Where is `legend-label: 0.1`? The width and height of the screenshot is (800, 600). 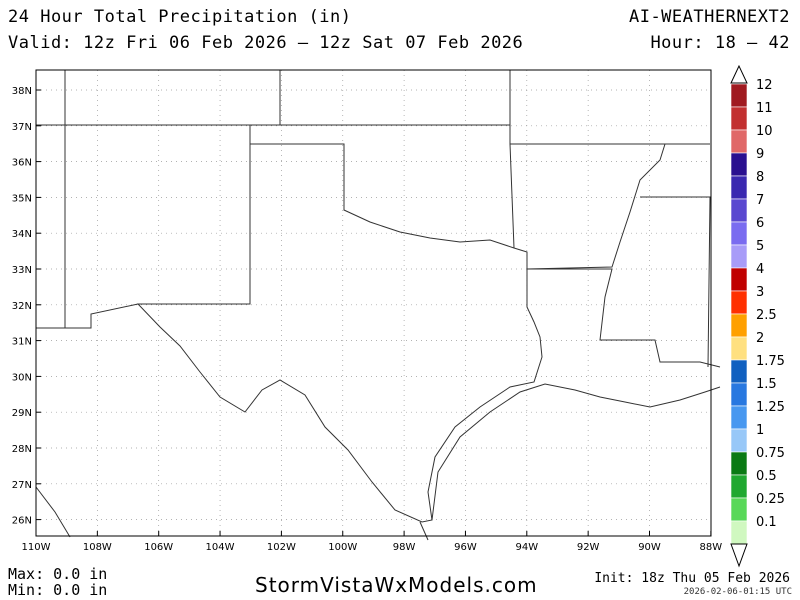 legend-label: 0.1 is located at coordinates (766, 522).